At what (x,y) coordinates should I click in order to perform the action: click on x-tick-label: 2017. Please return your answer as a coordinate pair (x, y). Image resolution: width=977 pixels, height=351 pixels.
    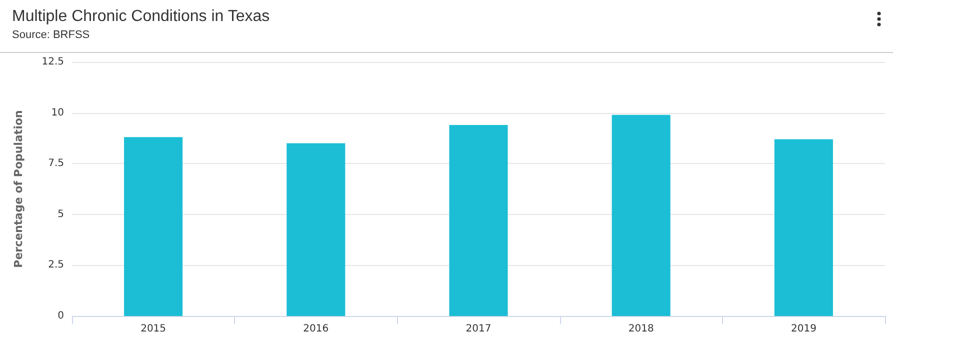
    Looking at the image, I should click on (479, 329).